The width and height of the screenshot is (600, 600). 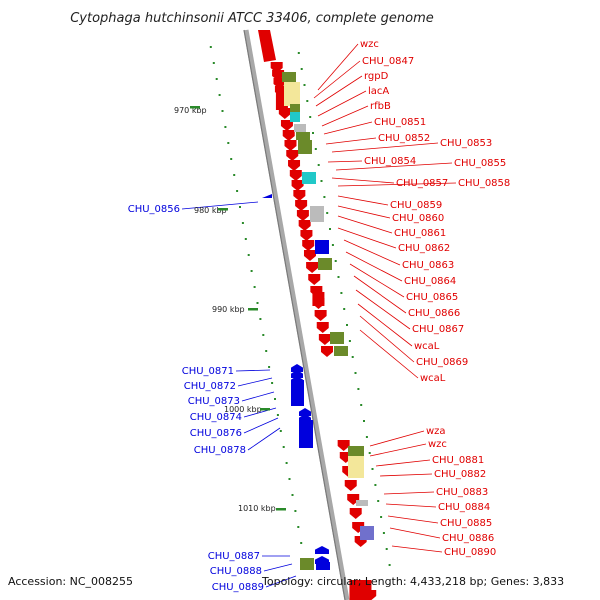 What do you see at coordinates (428, 265) in the screenshot?
I see `gene-label-right: CHU_0863` at bounding box center [428, 265].